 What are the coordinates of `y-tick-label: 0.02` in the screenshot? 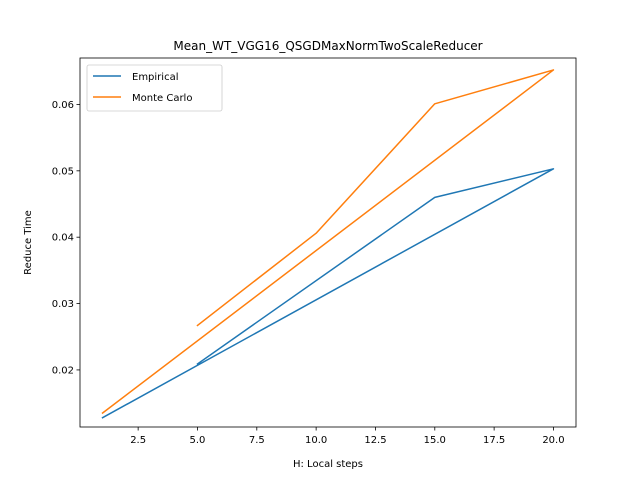 It's located at (63, 370).